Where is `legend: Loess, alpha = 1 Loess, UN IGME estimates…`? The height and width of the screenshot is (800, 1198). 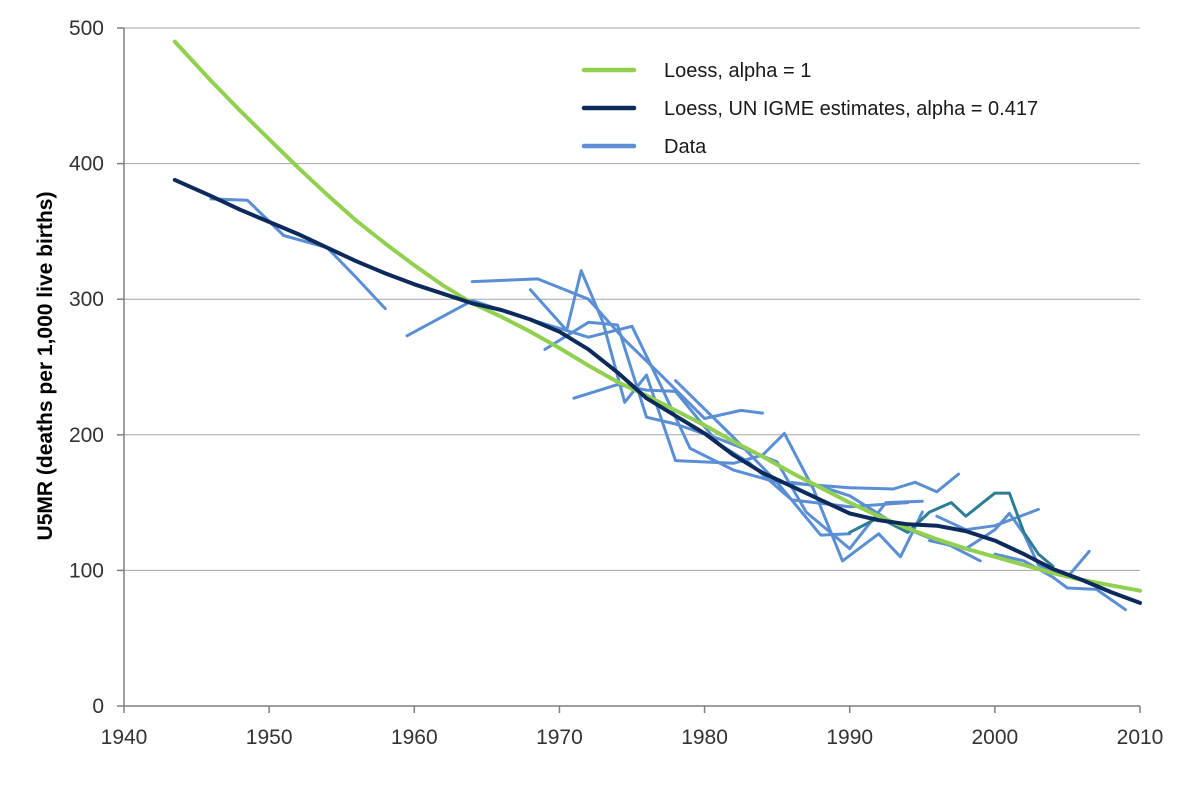
legend: Loess, alpha = 1 Loess, UN IGME estimates… is located at coordinates (809, 109).